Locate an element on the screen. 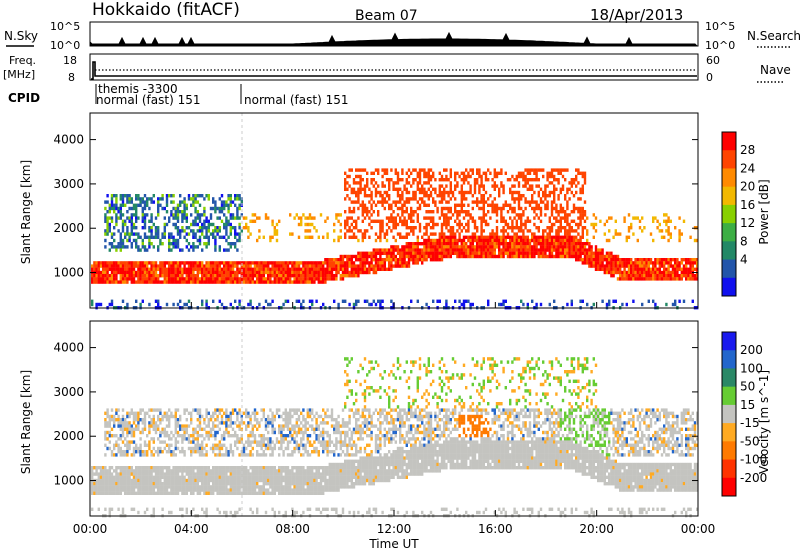 This screenshot has height=558, width=800. colorbar-swatch is located at coordinates (729, 196).